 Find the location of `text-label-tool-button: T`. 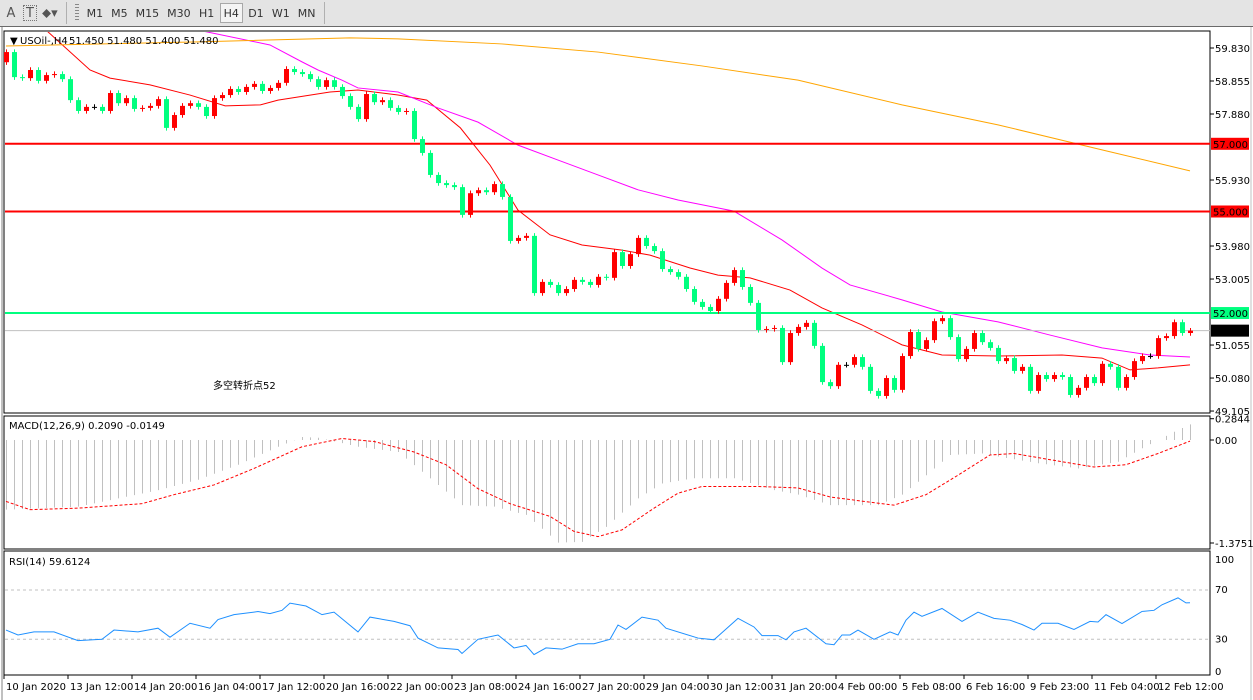

text-label-tool-button: T is located at coordinates (30, 13).